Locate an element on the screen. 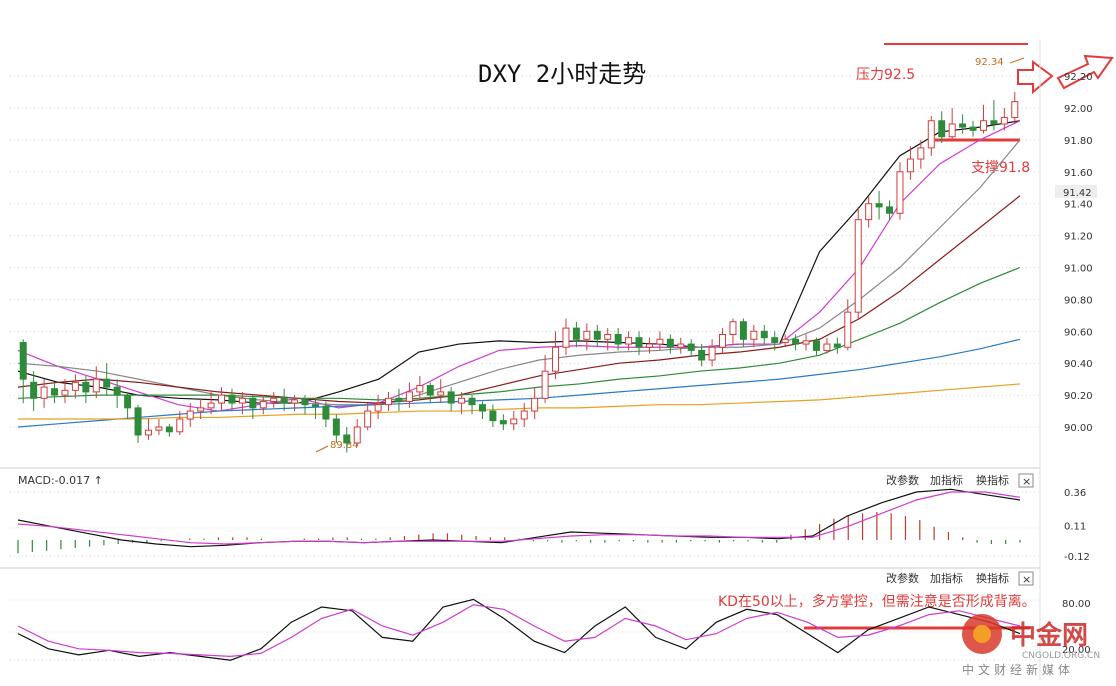 The height and width of the screenshot is (686, 1116). macd-tick-label: 0.36 is located at coordinates (1075, 493).